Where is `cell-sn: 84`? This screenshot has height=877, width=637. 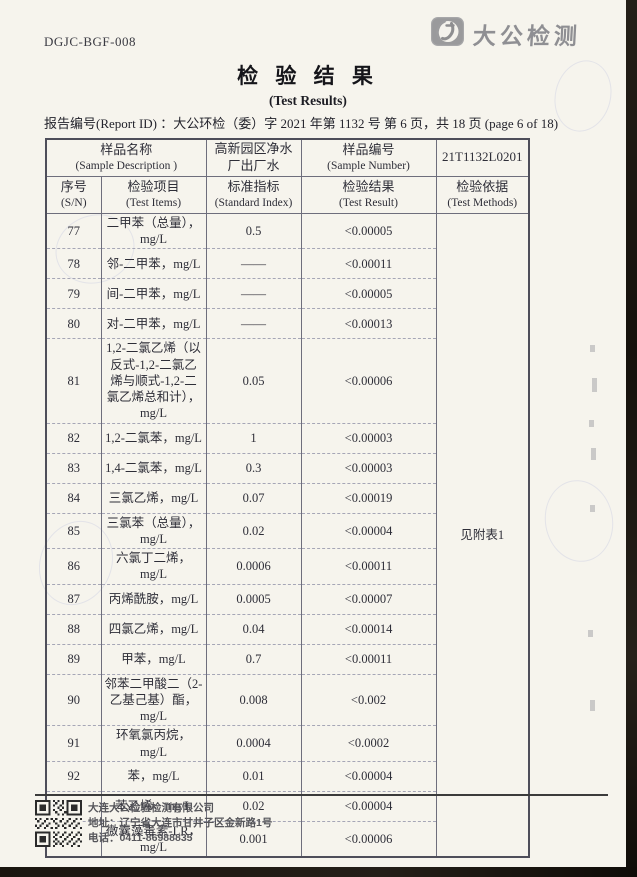 cell-sn: 84 is located at coordinates (73, 498).